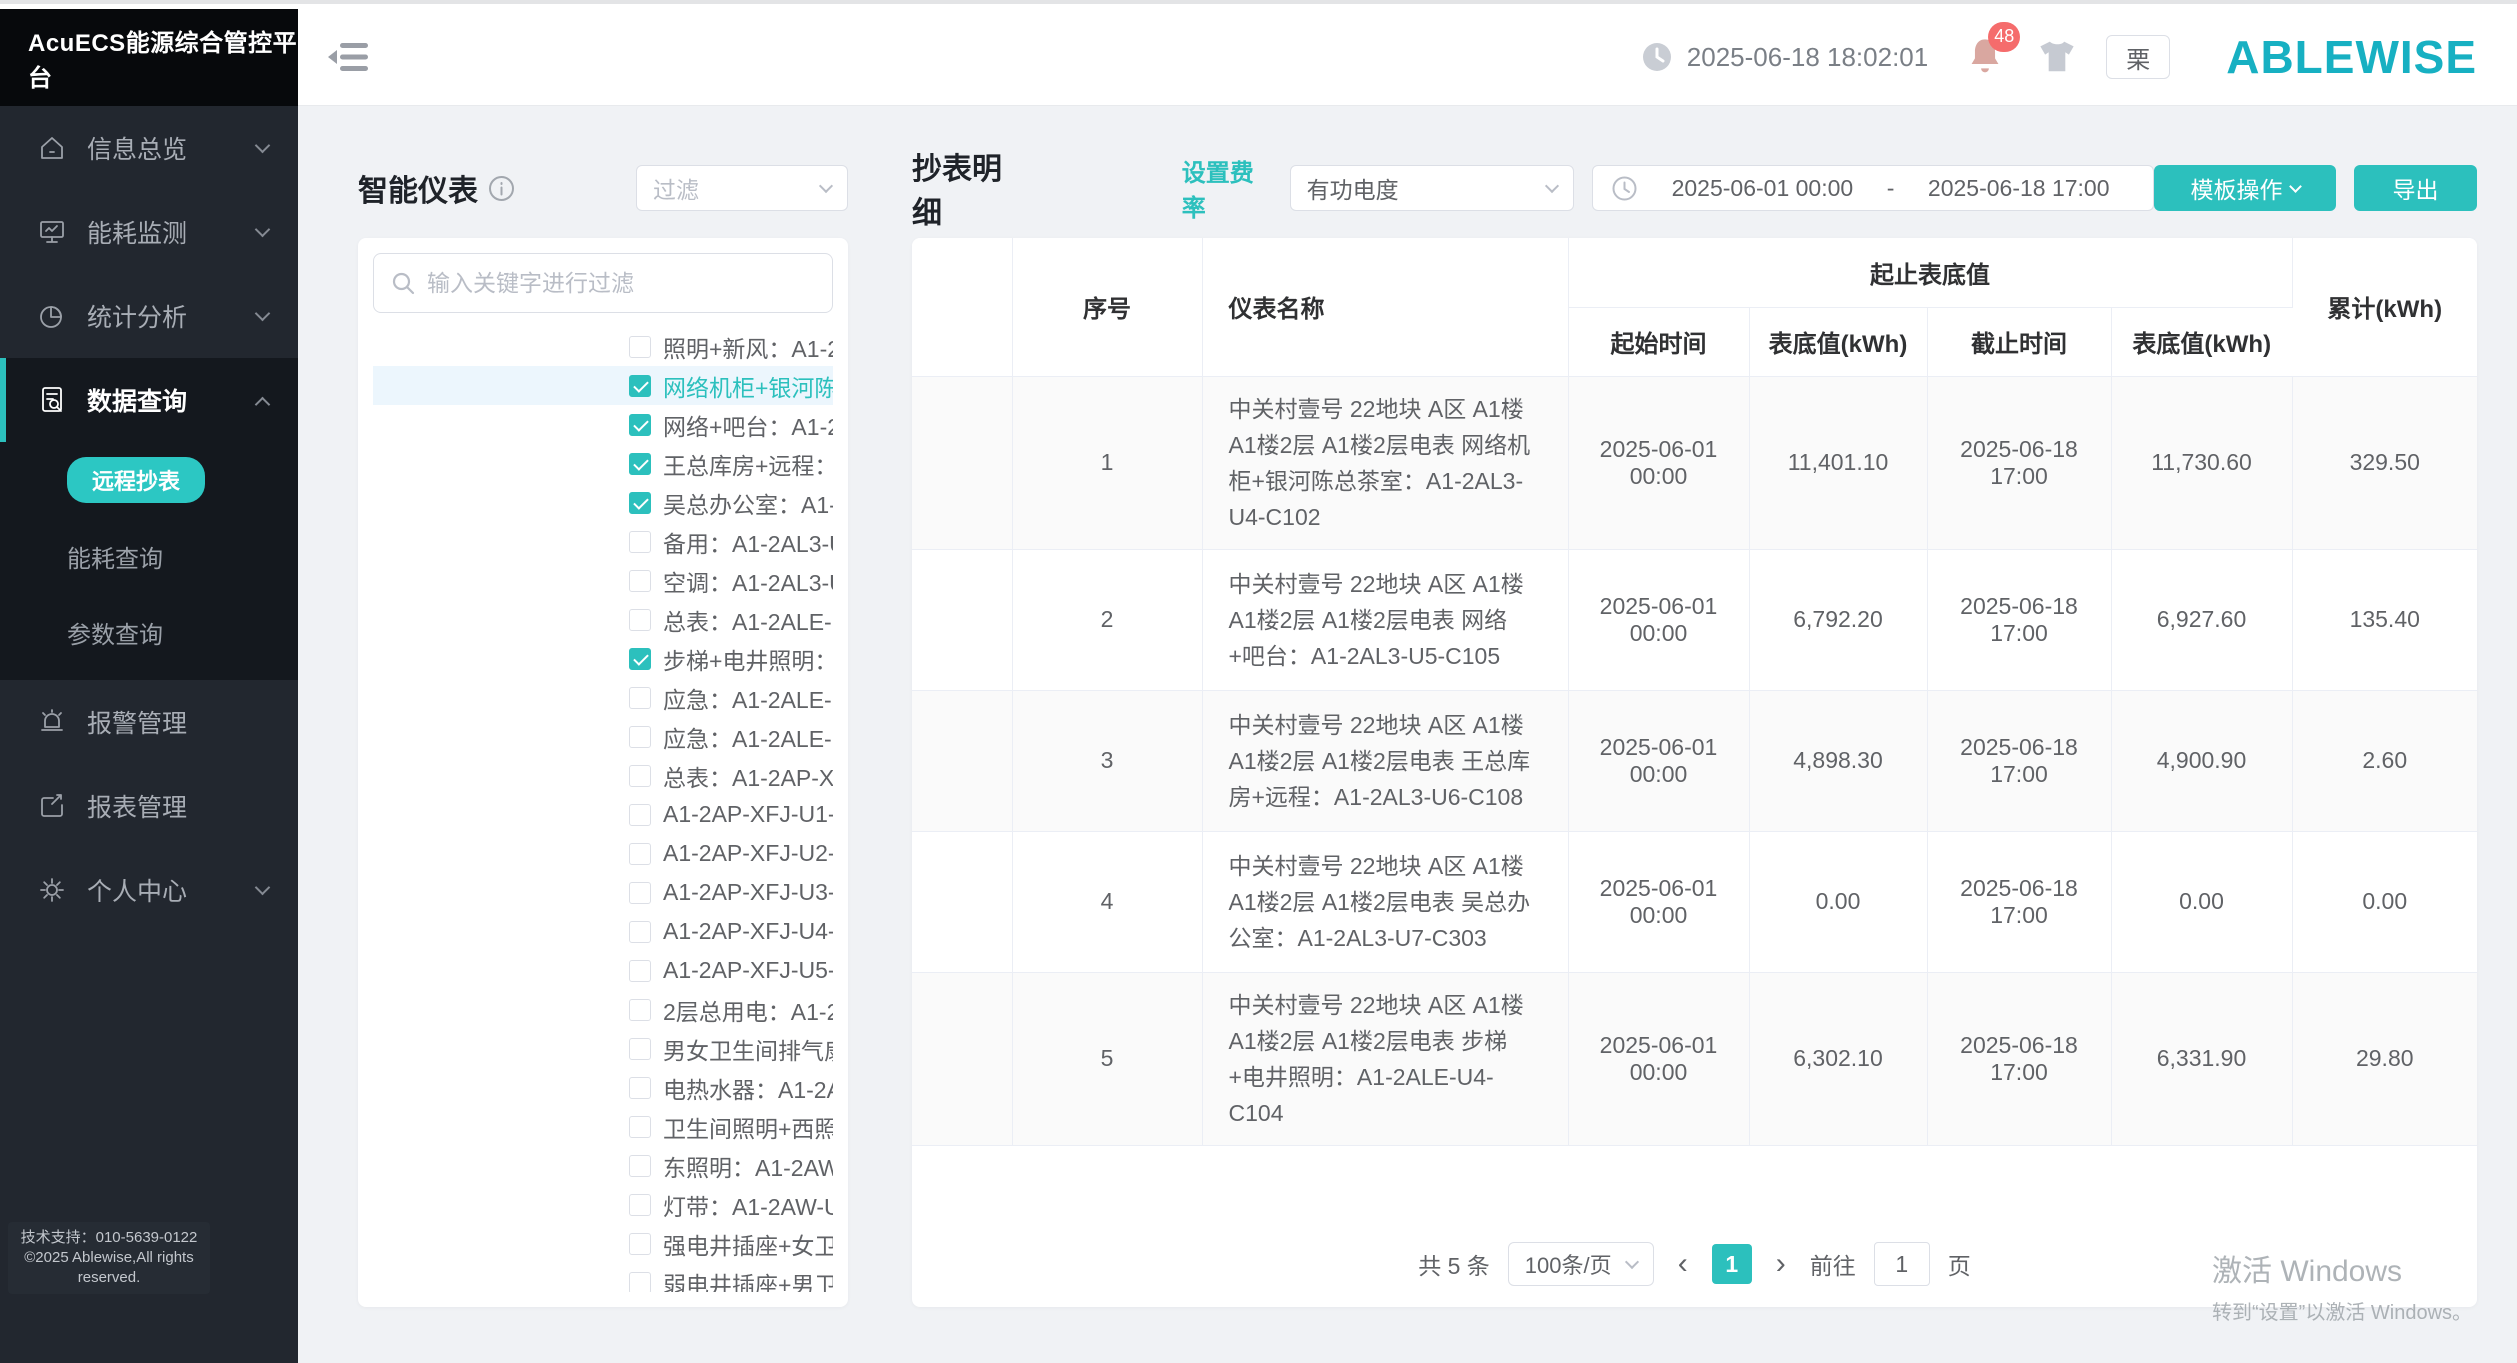 This screenshot has height=1363, width=2517. Describe the element at coordinates (1780, 1263) in the screenshot. I see `next-page-button: ›` at that location.